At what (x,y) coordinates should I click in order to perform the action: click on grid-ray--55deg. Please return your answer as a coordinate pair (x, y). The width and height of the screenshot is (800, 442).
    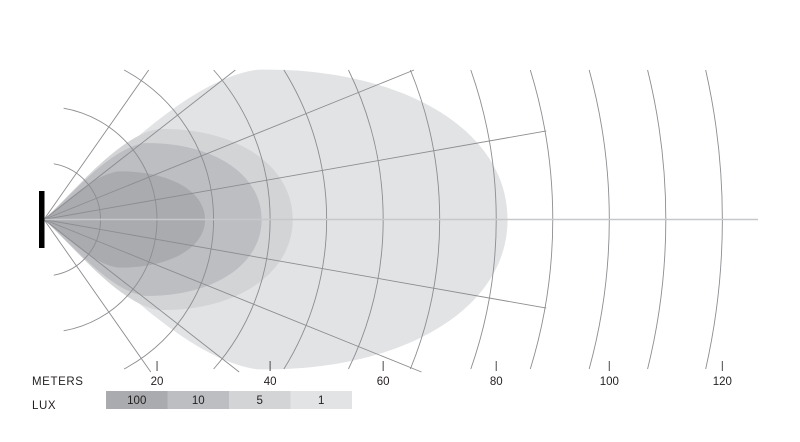
    Looking at the image, I should click on (97, 296).